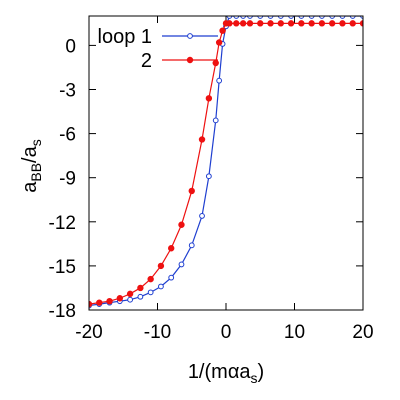  Describe the element at coordinates (146, 61) in the screenshot. I see `legend-label: 2` at that location.